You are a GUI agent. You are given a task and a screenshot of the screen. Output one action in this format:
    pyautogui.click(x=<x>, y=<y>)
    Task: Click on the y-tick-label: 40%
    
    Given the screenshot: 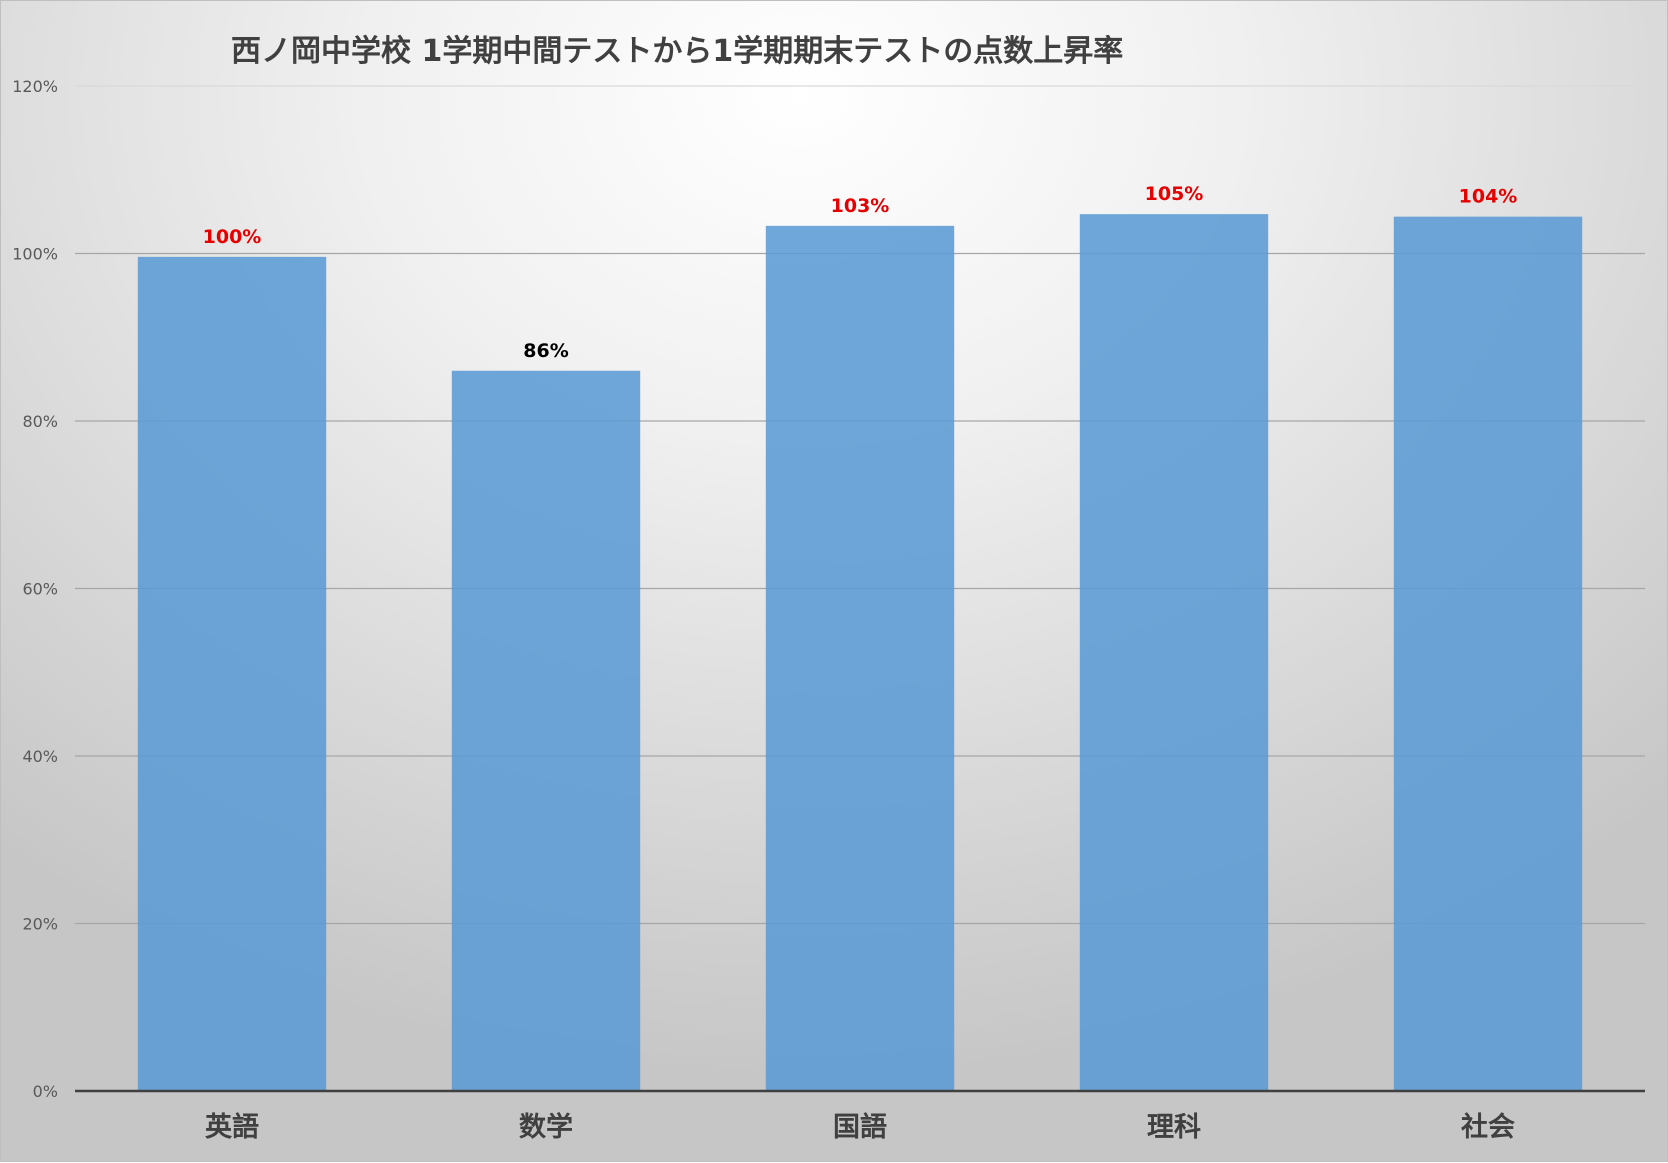 What is the action you would take?
    pyautogui.click(x=40, y=756)
    